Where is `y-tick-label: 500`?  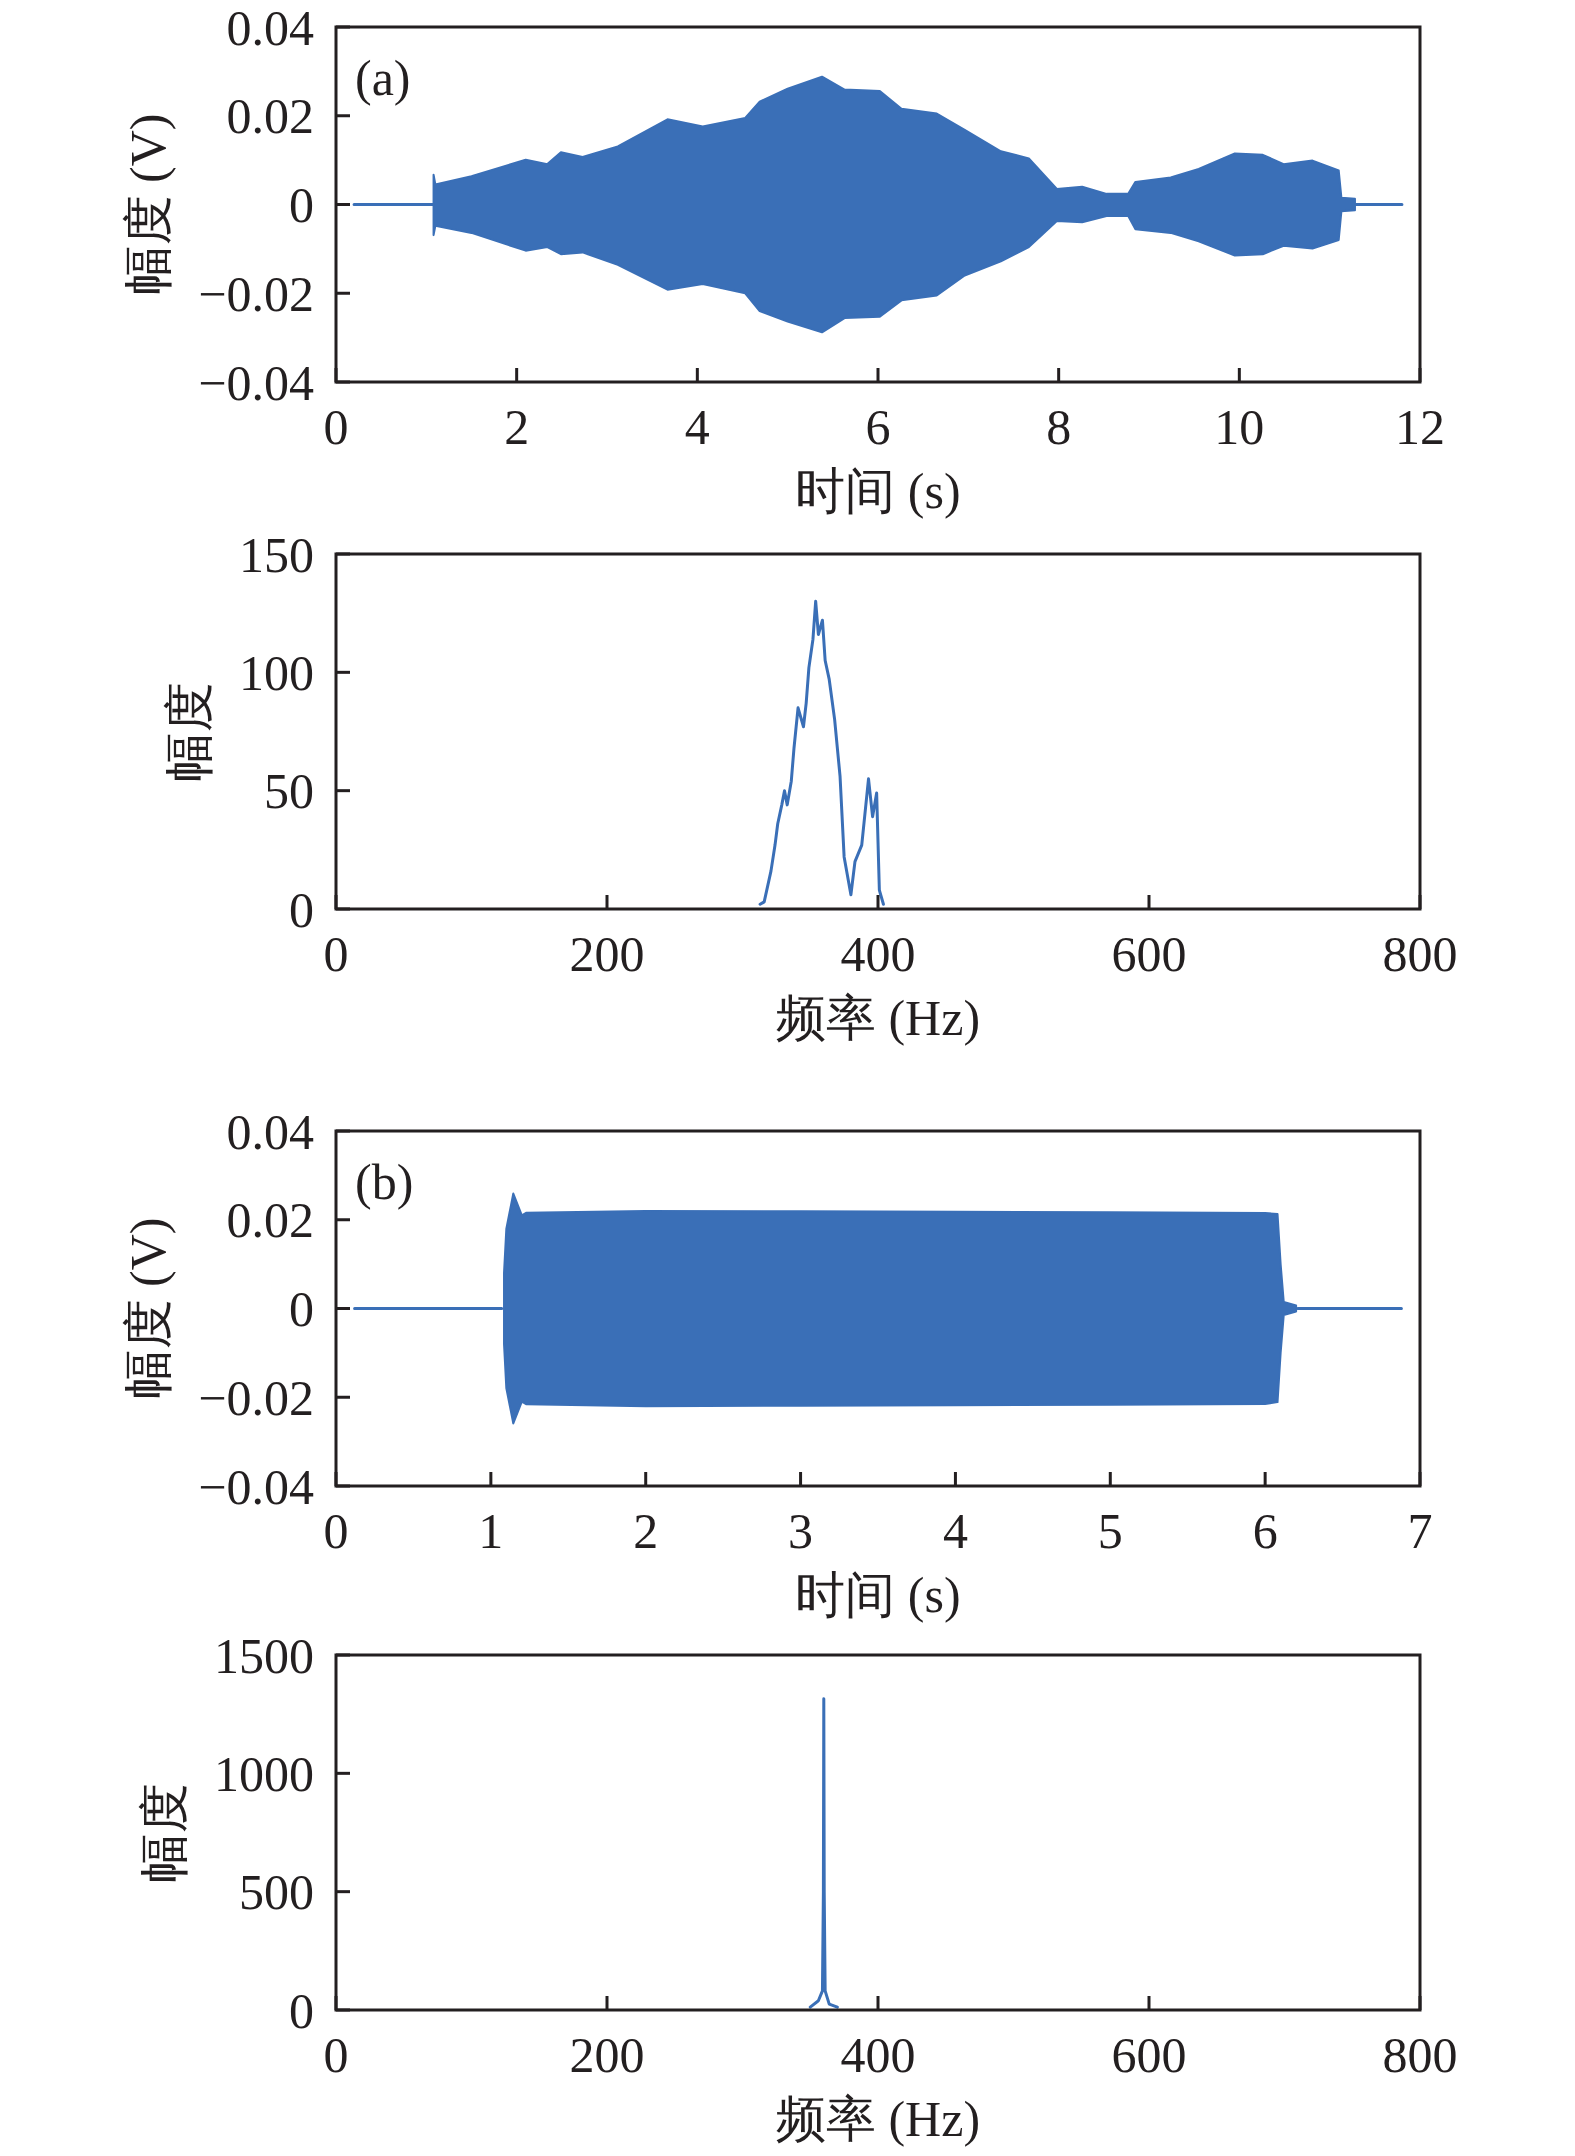
y-tick-label: 500 is located at coordinates (276, 1892).